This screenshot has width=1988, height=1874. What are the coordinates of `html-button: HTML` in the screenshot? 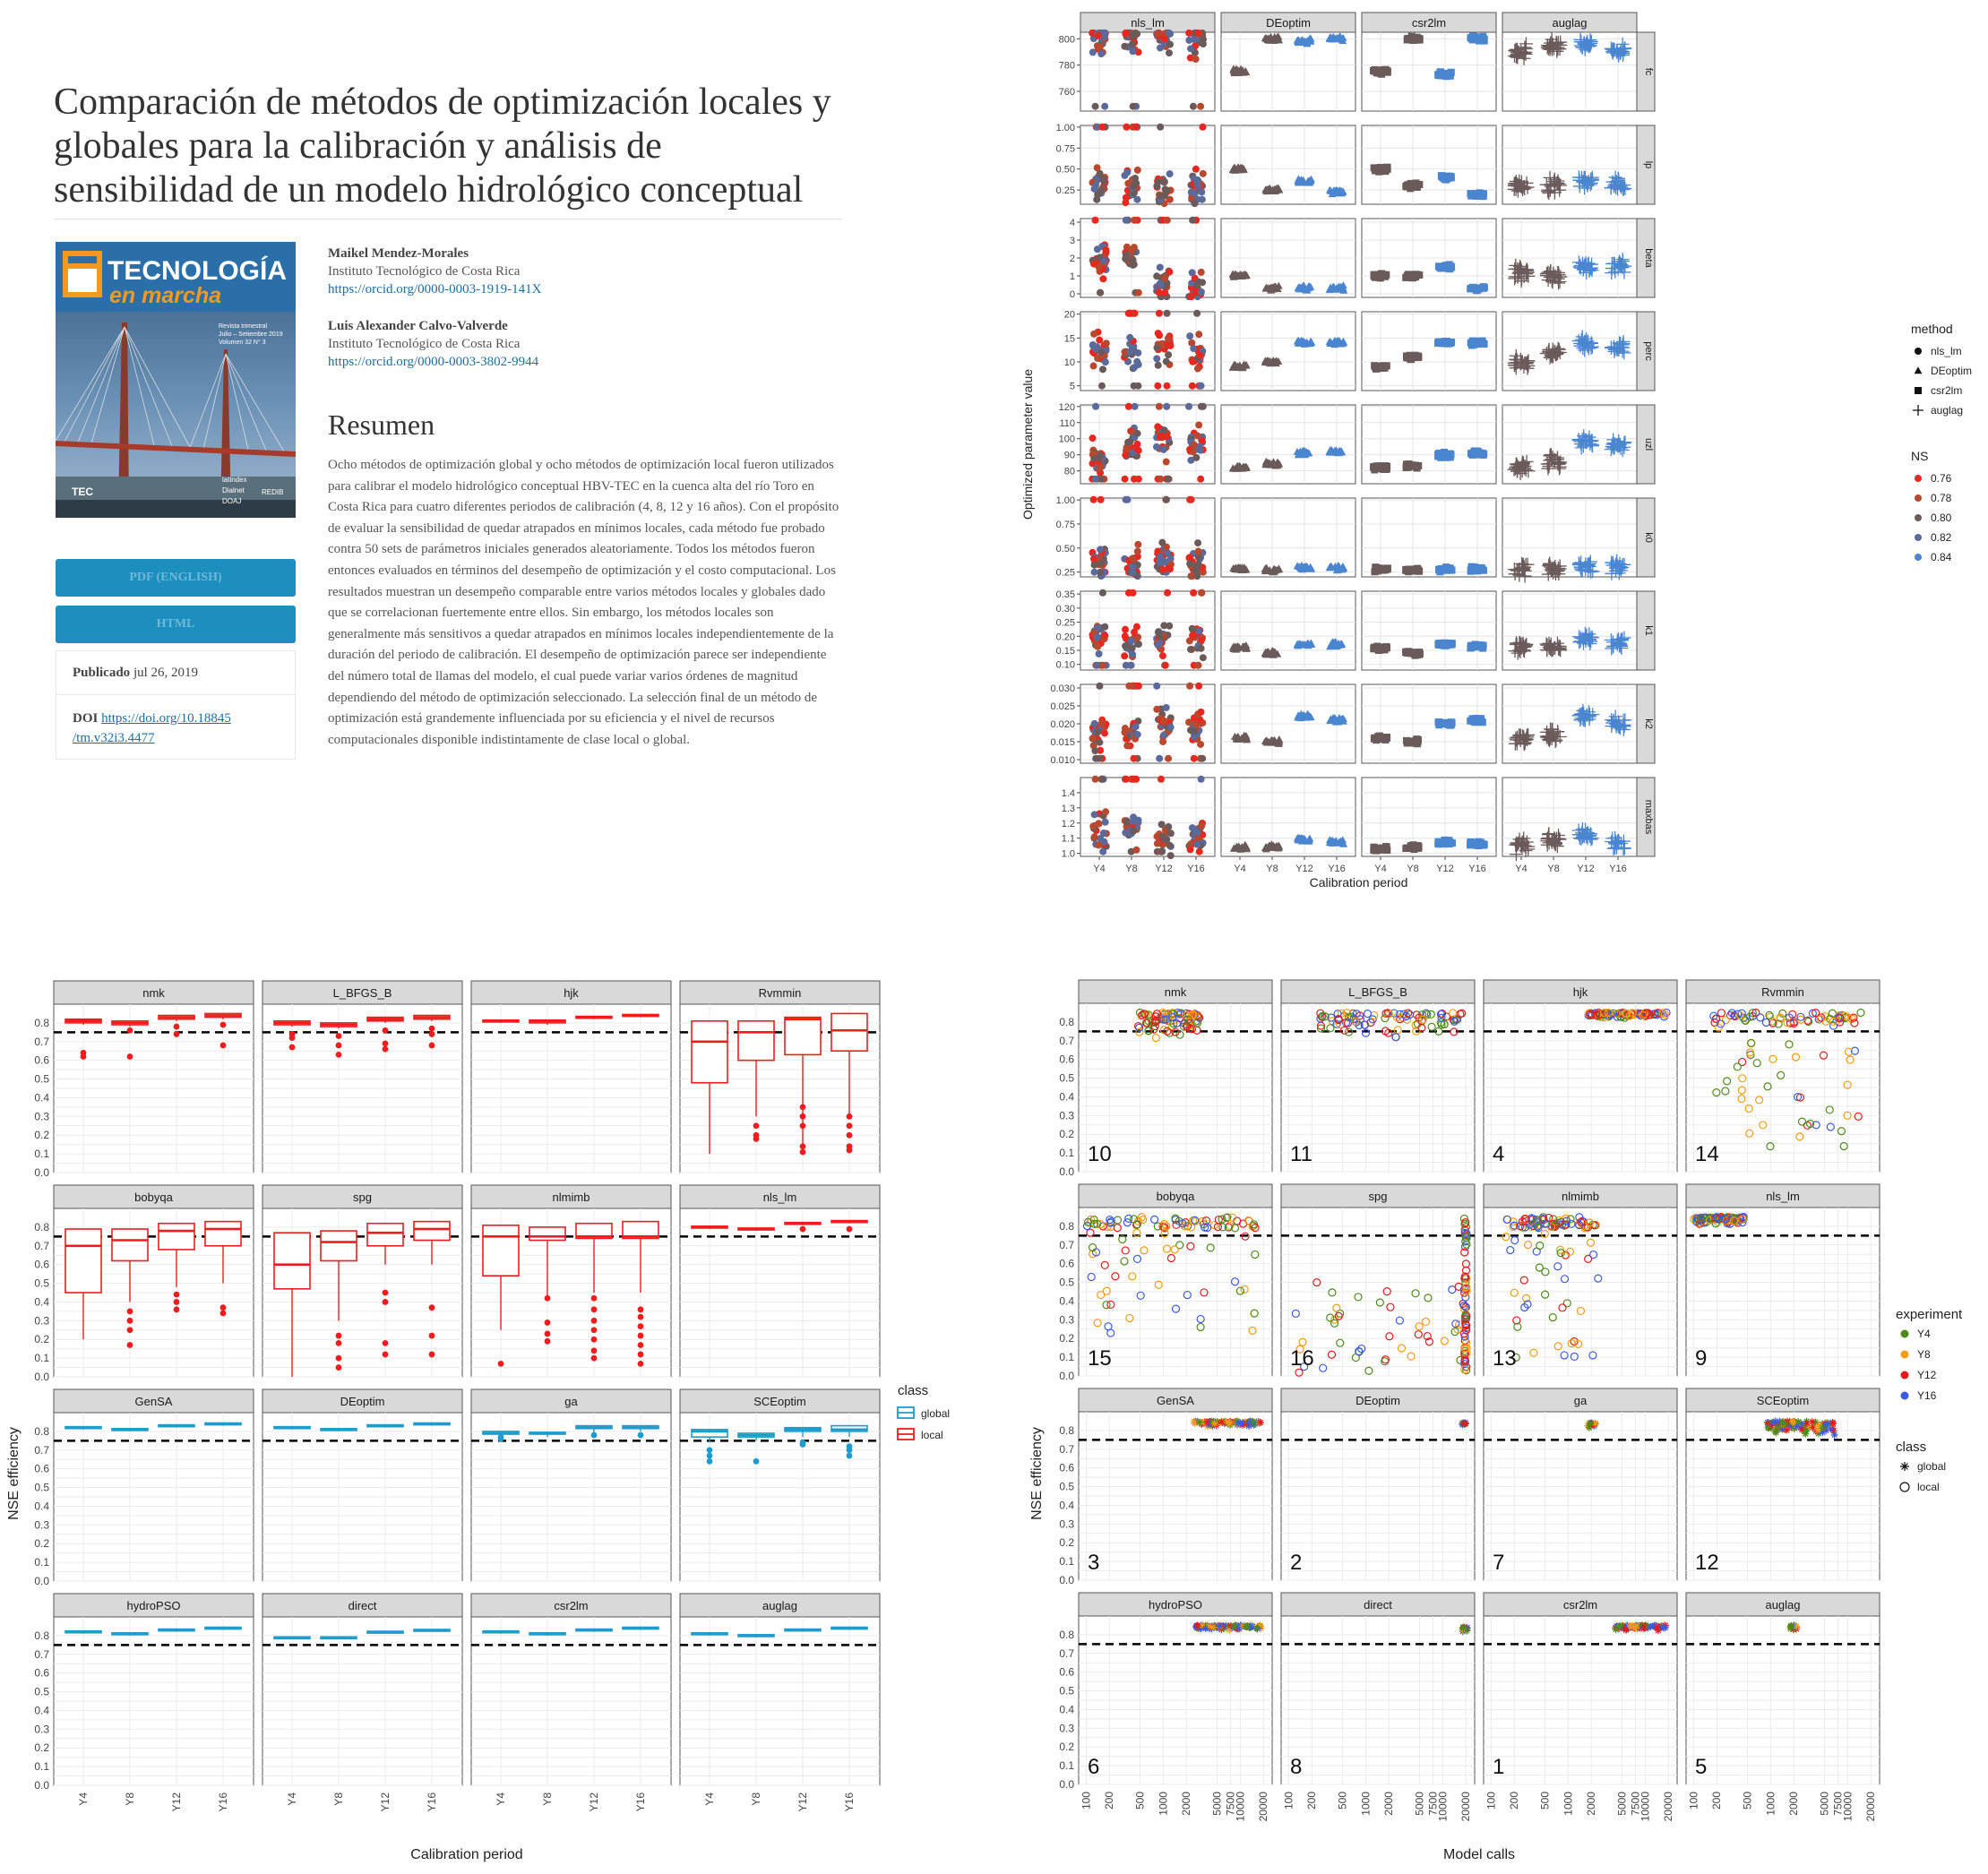 It's located at (176, 624).